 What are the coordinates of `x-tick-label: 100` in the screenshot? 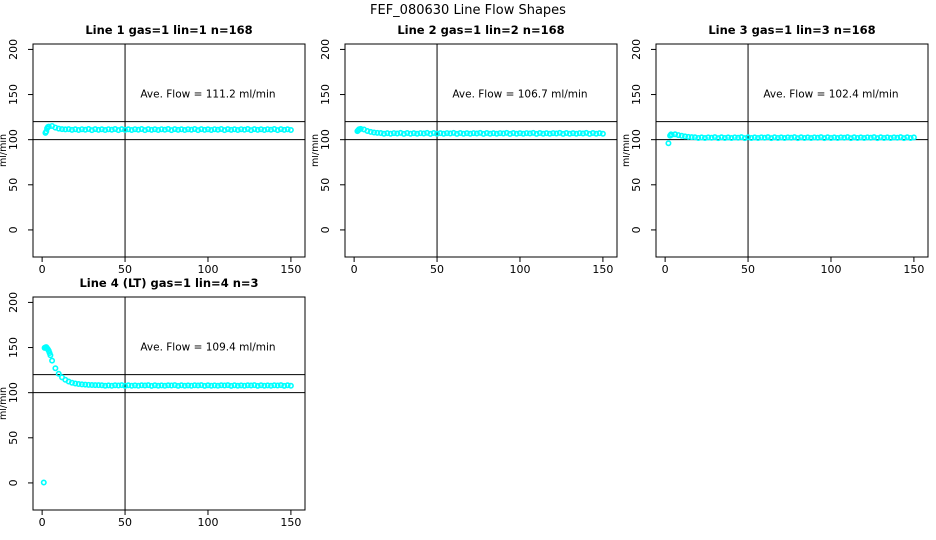 It's located at (207, 269).